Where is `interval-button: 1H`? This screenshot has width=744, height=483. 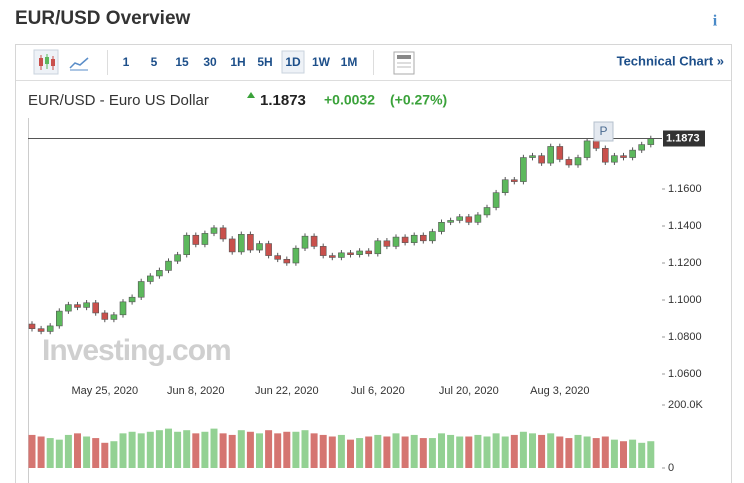
interval-button: 1H is located at coordinates (237, 62).